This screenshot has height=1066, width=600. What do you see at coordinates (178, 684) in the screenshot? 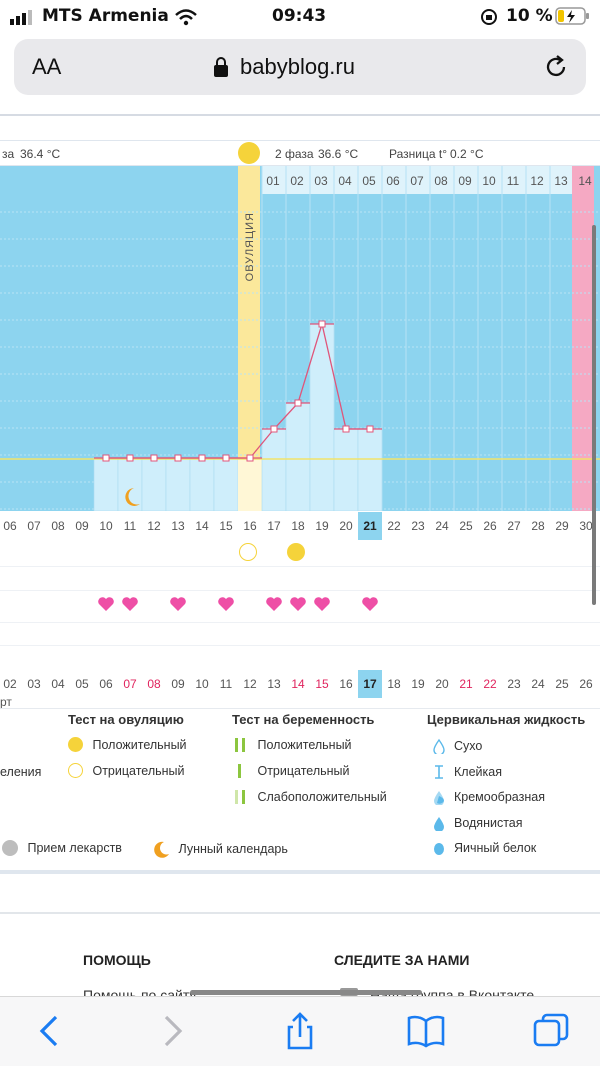
I see `calendar-date: 09` at bounding box center [178, 684].